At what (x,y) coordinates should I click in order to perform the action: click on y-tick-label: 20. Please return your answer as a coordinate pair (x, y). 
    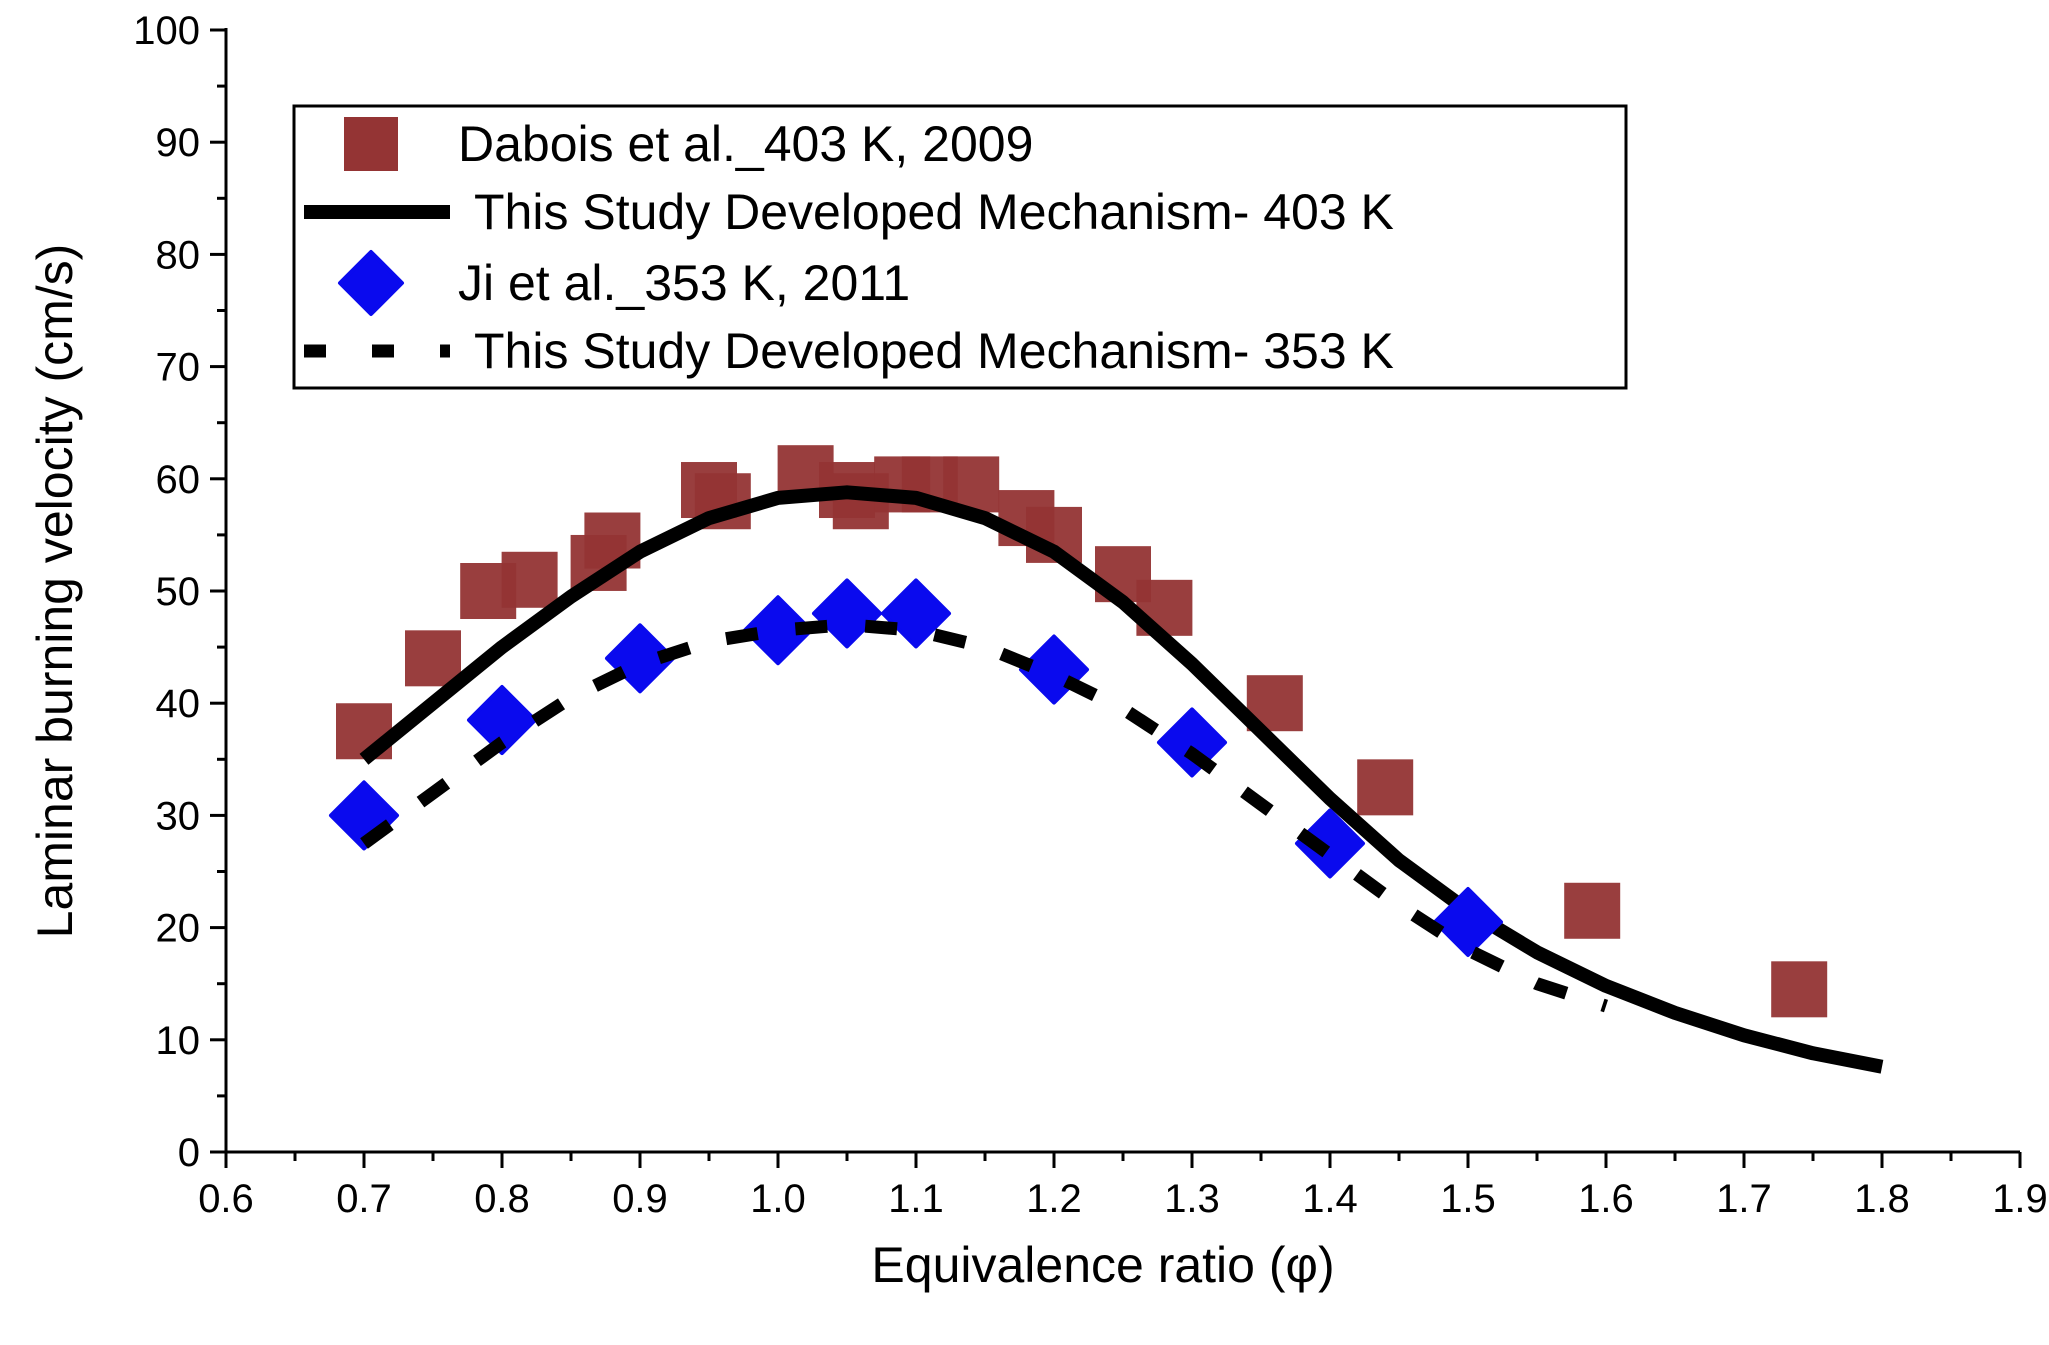
    Looking at the image, I should click on (178, 929).